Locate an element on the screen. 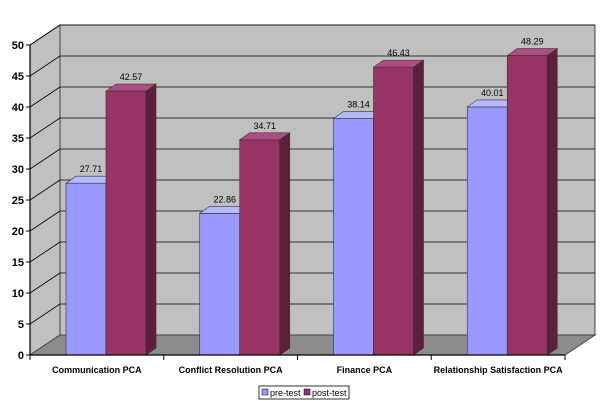 The height and width of the screenshot is (401, 601). legend: pre-test post-test is located at coordinates (304, 392).